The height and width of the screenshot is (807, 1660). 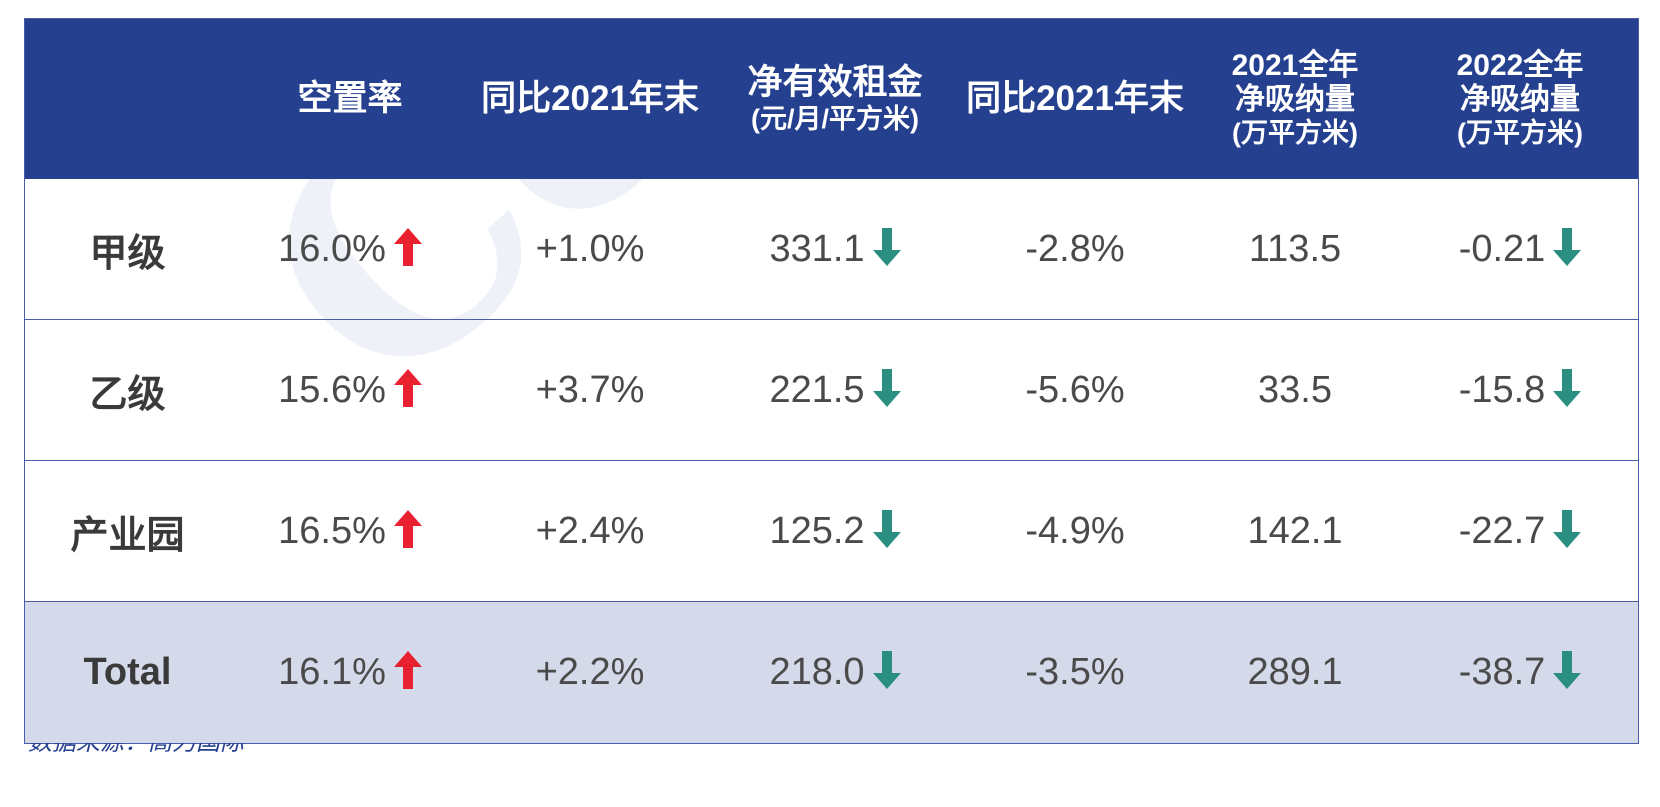 What do you see at coordinates (1502, 672) in the screenshot?
I see `absorption-2022-value: -38.7` at bounding box center [1502, 672].